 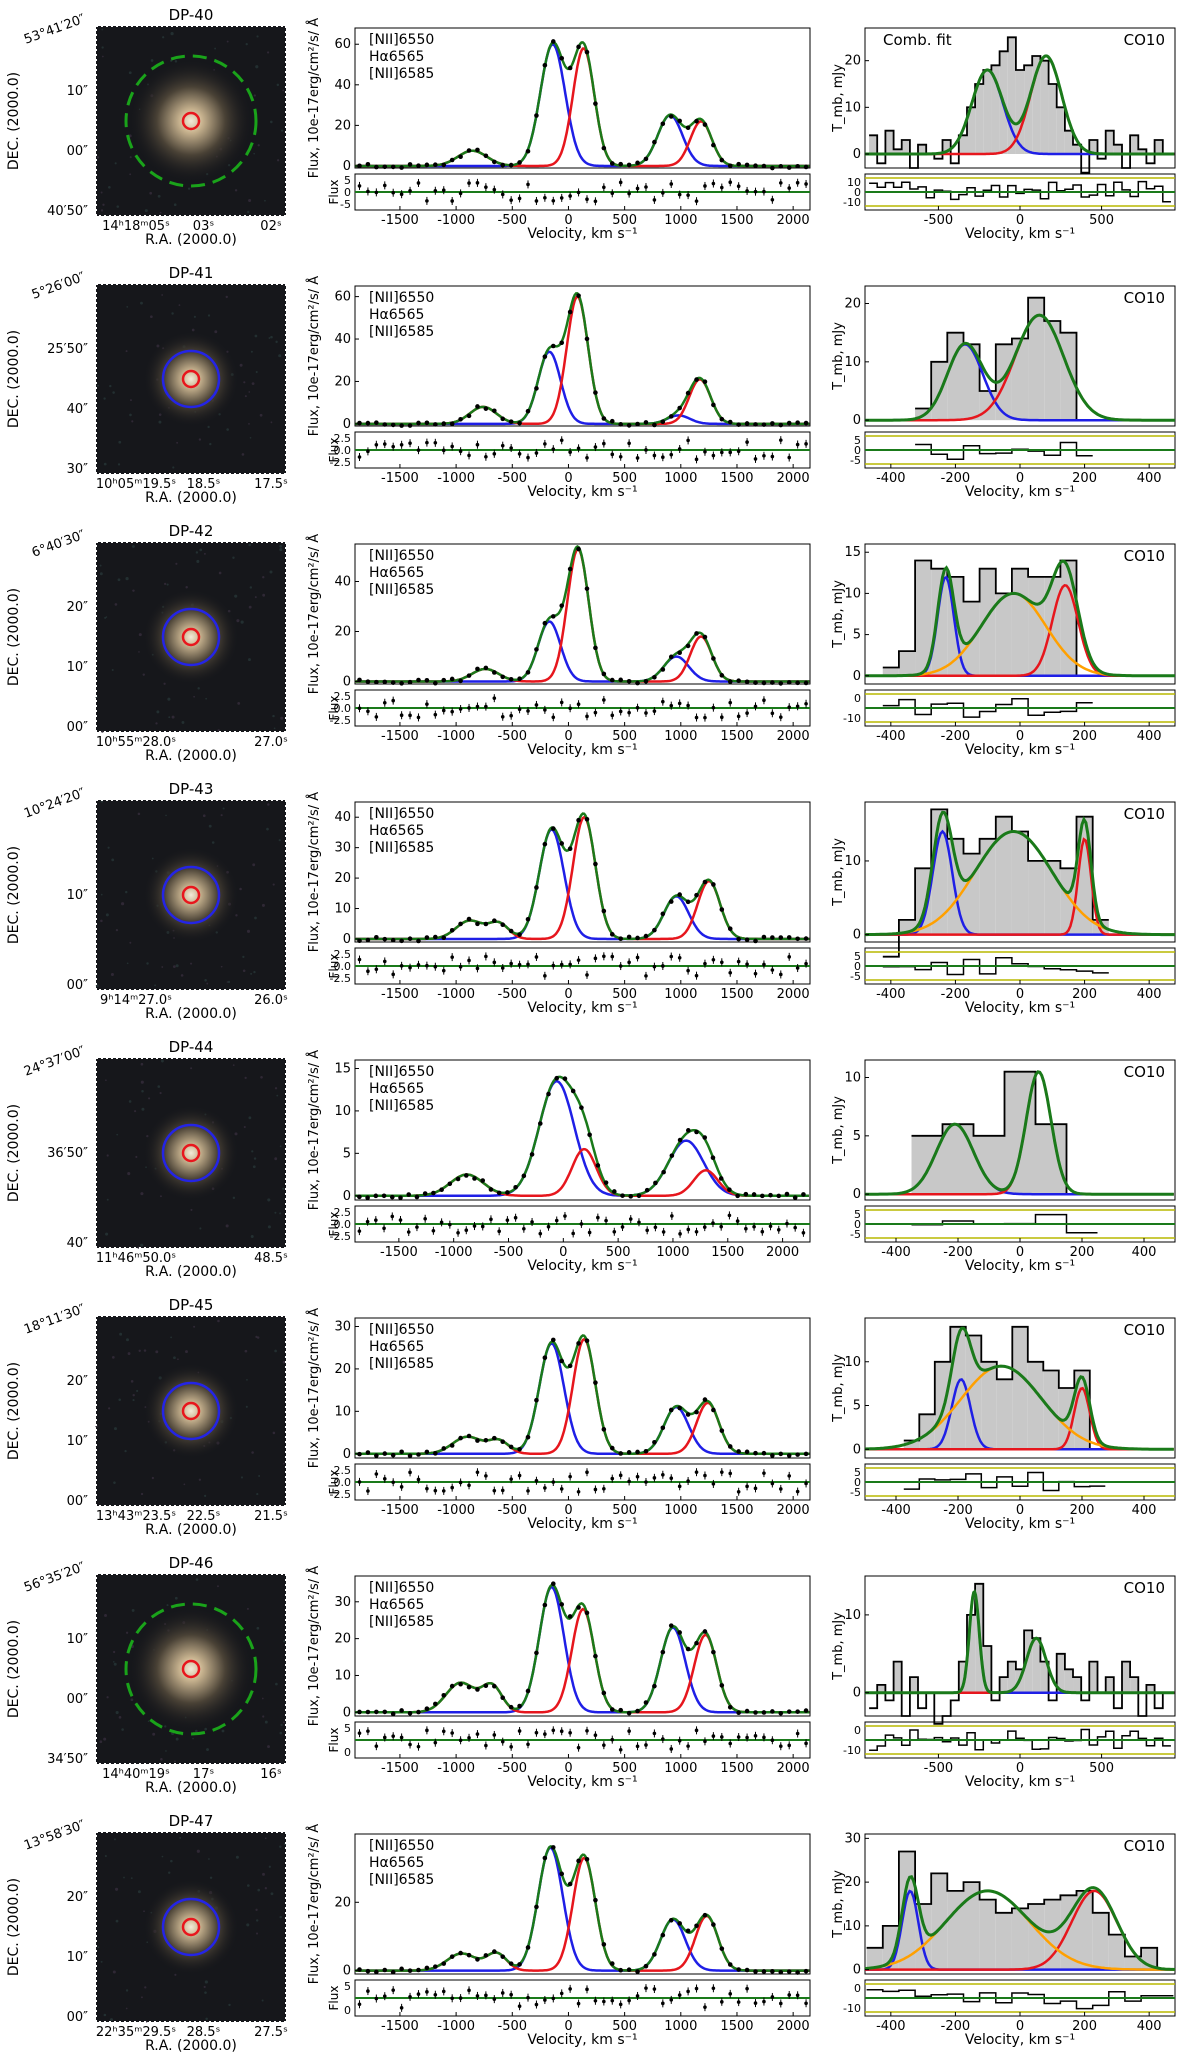 I want to click on dec-tick: 18°11′30″, so click(x=54, y=1320).